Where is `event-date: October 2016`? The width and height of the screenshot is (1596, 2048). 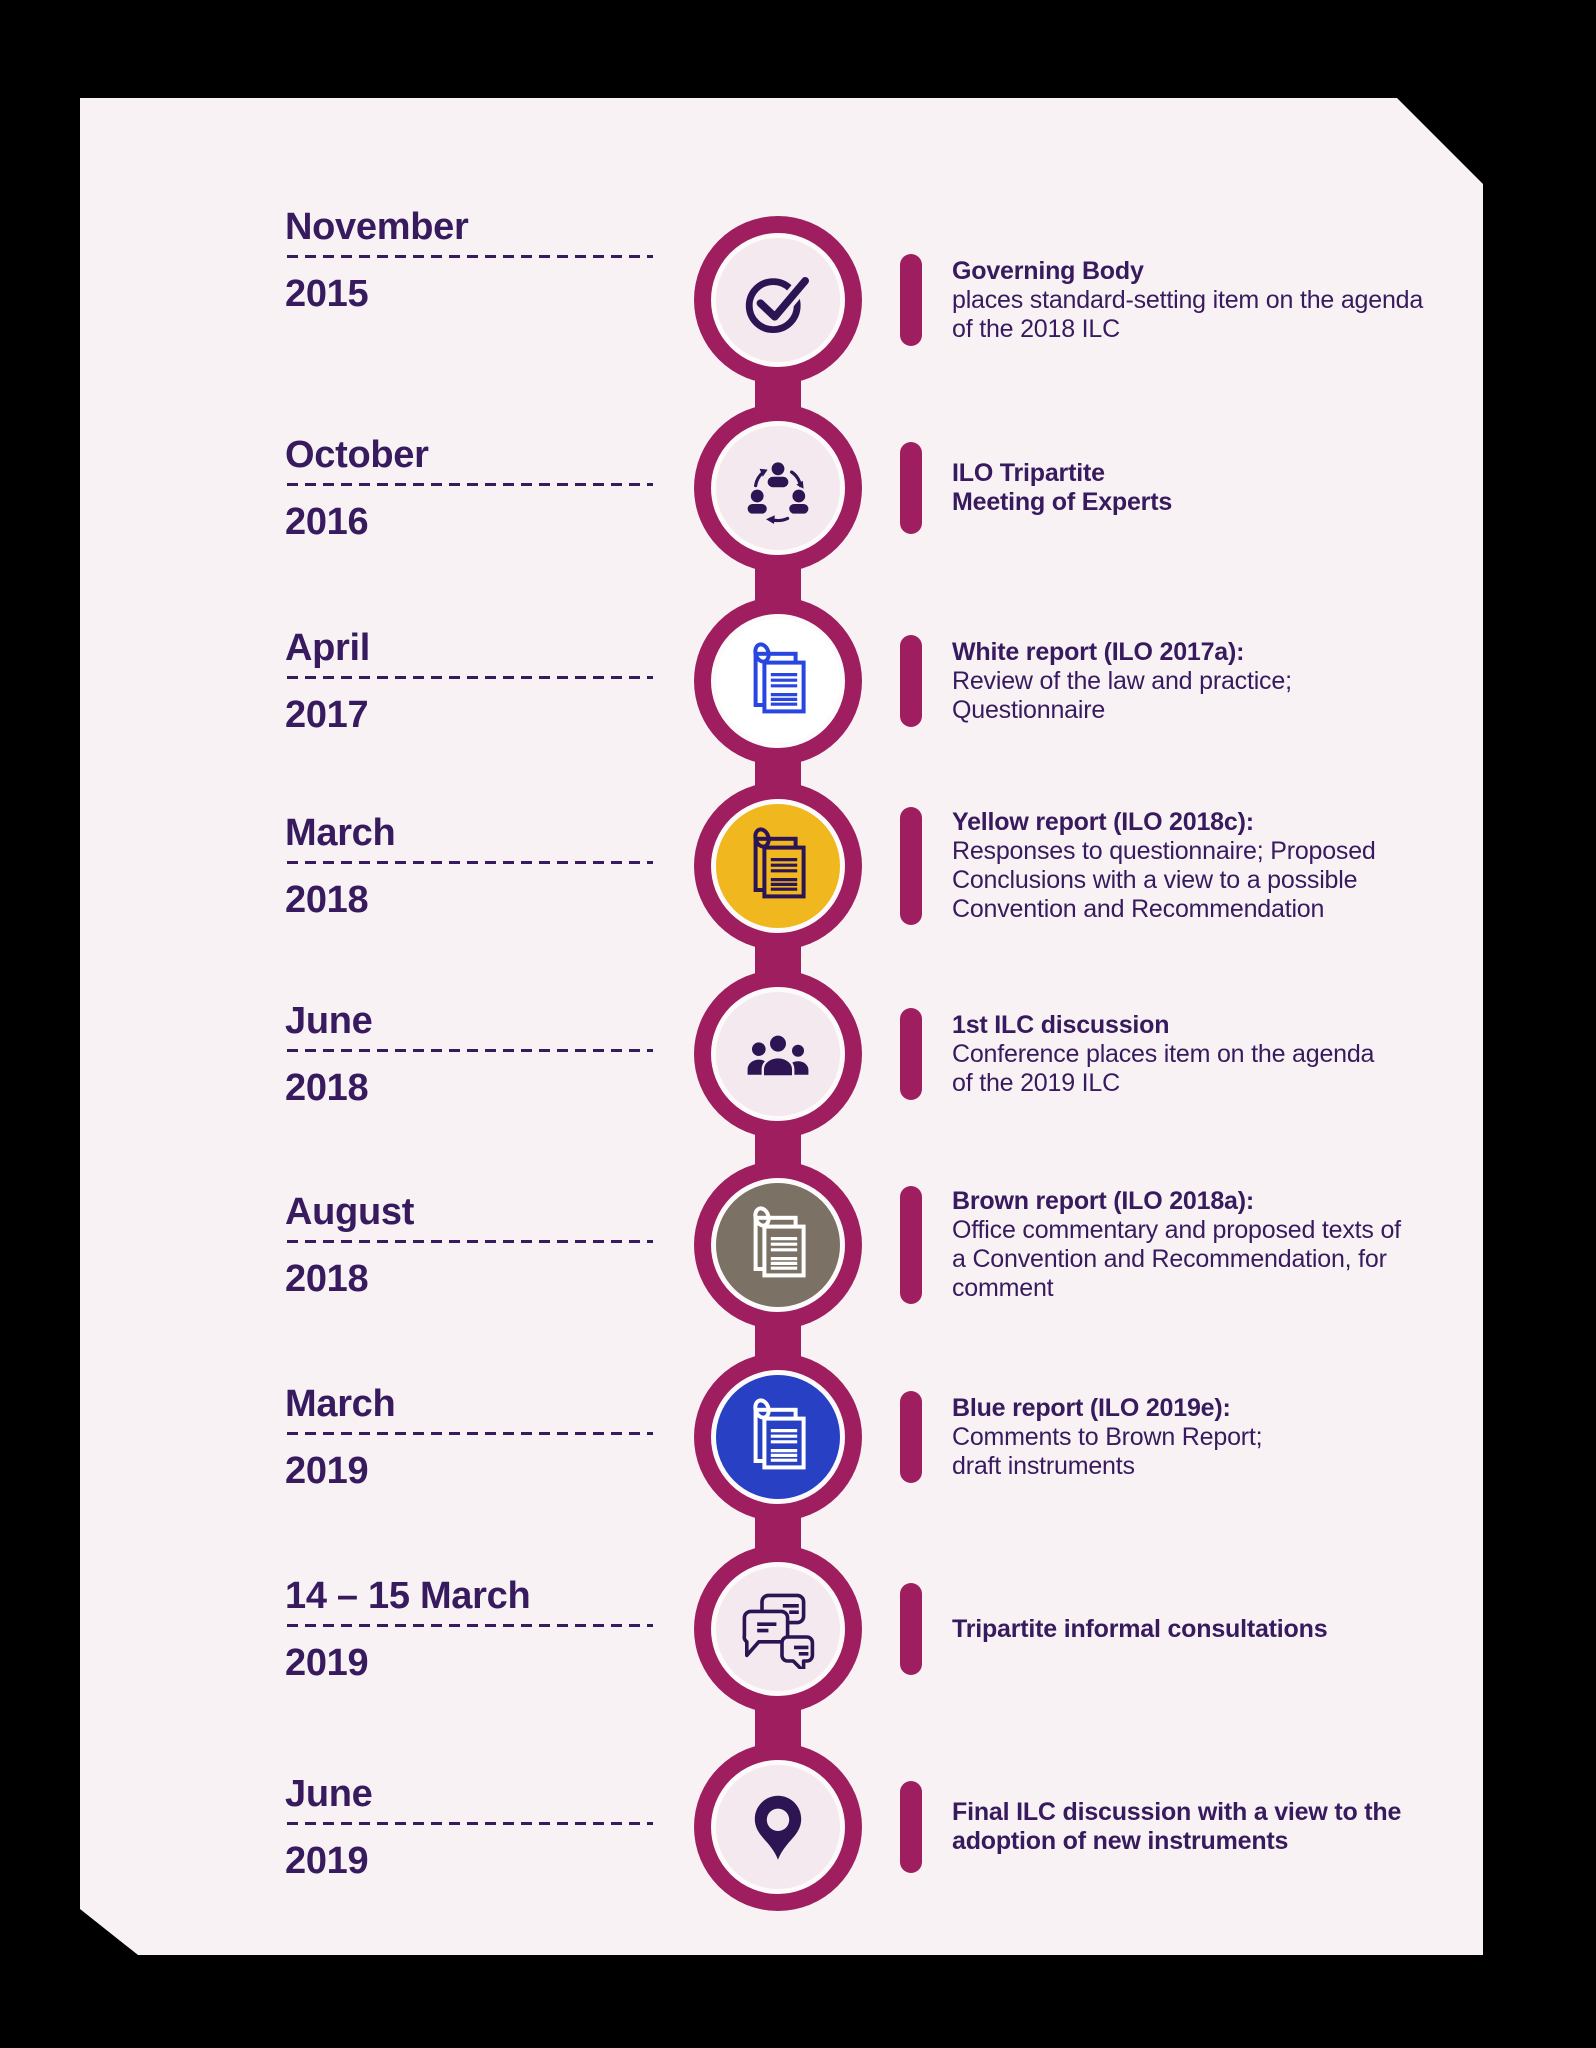 event-date: October 2016 is located at coordinates (471, 488).